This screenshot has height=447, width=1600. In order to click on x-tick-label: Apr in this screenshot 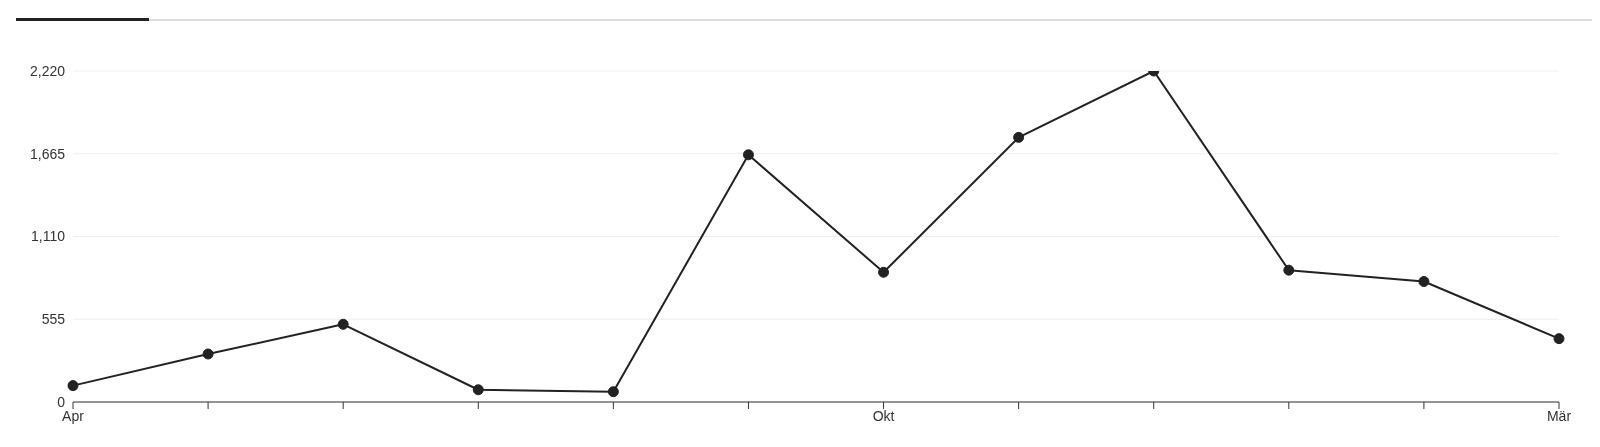, I will do `click(73, 415)`.